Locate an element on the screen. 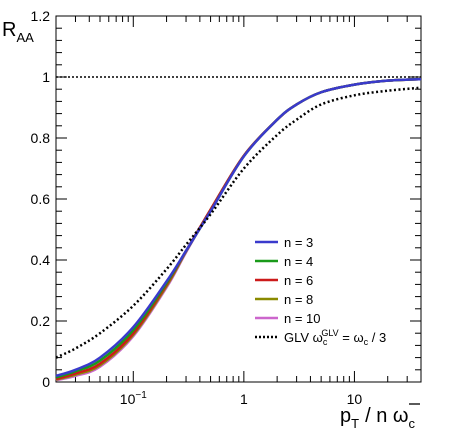 This screenshot has width=452, height=434. legend-glv-omega: ω is located at coordinates (318, 337).